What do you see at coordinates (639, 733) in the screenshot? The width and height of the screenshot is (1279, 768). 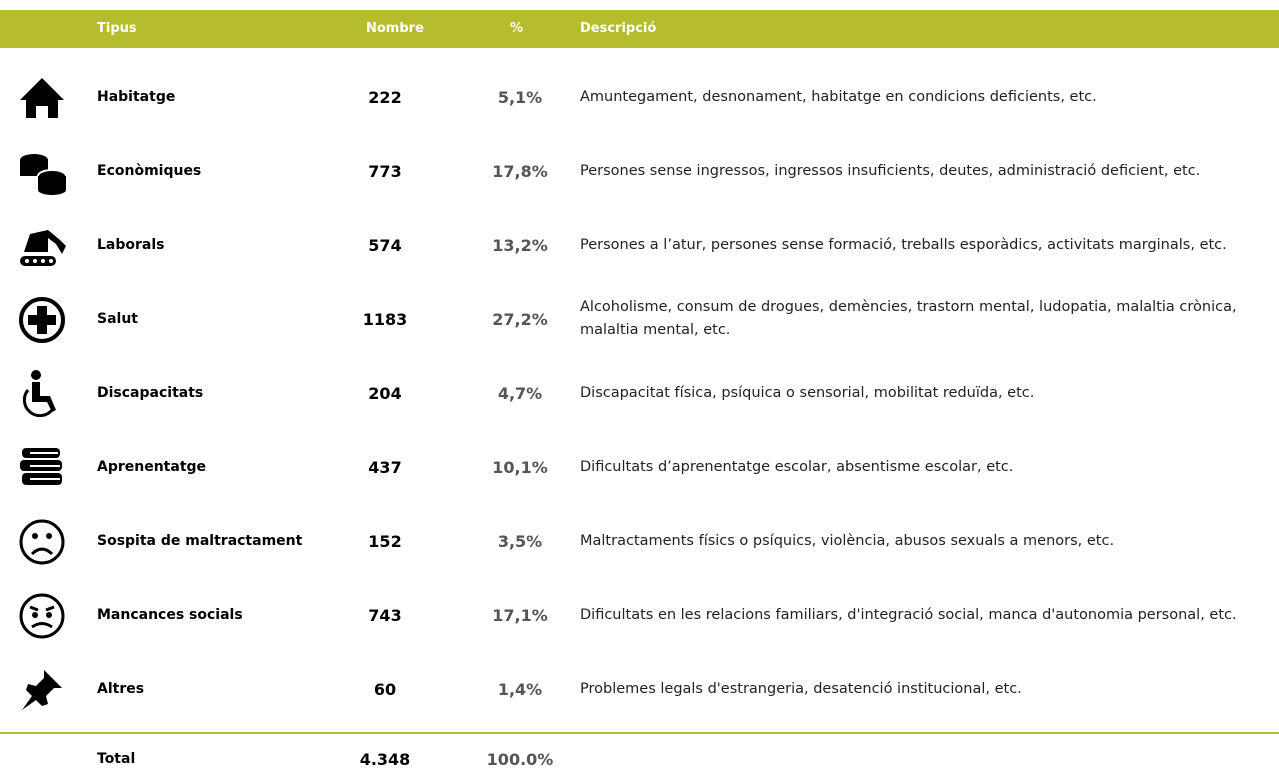 I see `separator` at bounding box center [639, 733].